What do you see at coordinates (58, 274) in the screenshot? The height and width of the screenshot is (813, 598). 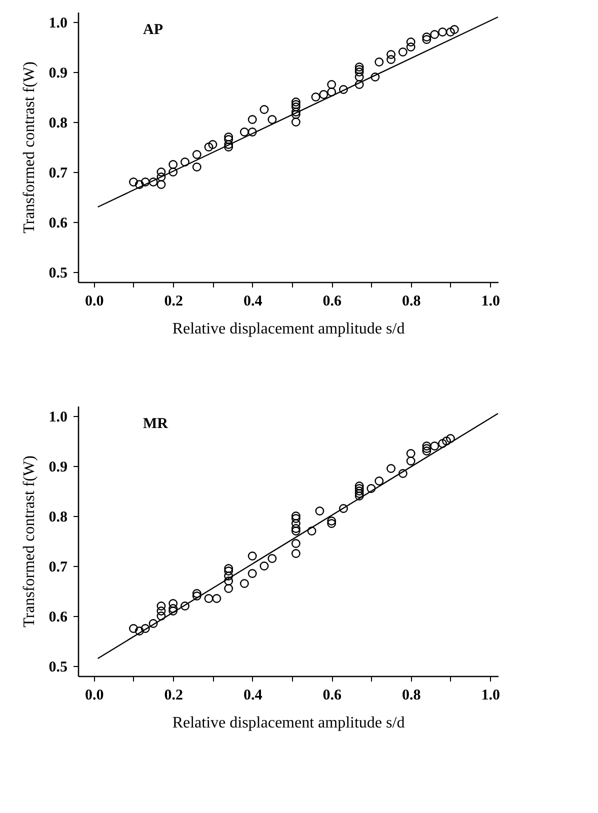 I see `y-tick-label: 0.5` at bounding box center [58, 274].